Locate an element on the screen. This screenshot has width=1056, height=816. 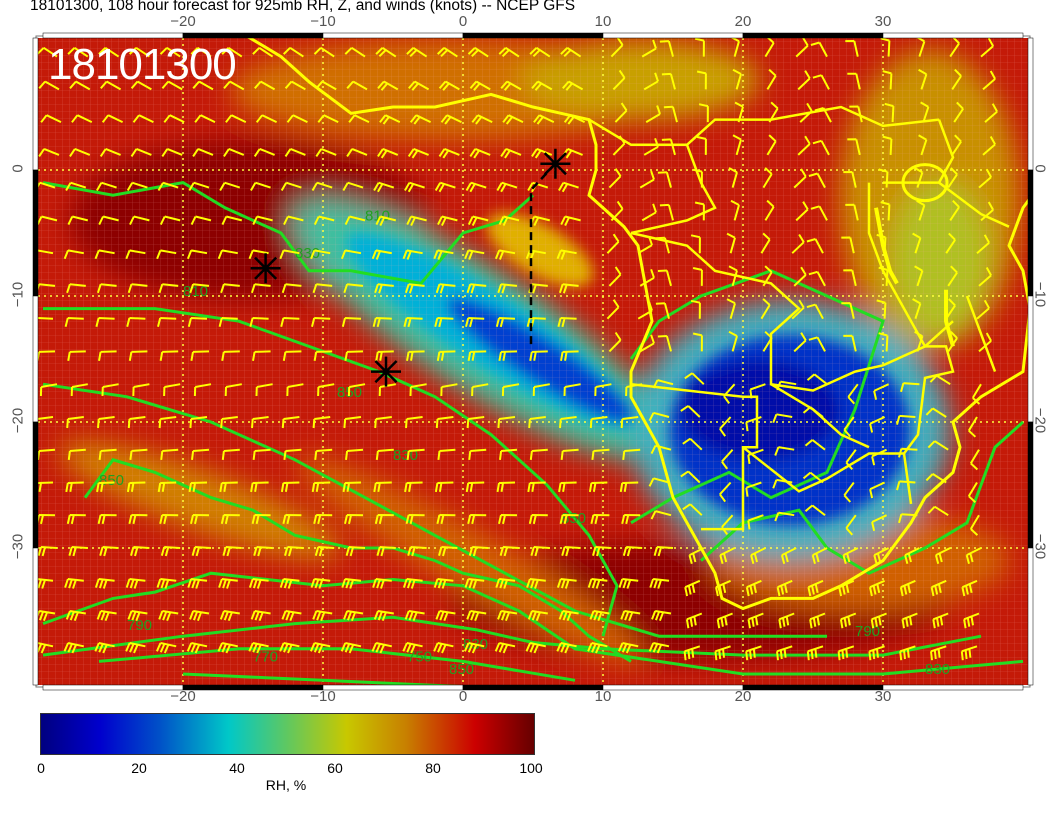
country-border is located at coordinates (792, 311).